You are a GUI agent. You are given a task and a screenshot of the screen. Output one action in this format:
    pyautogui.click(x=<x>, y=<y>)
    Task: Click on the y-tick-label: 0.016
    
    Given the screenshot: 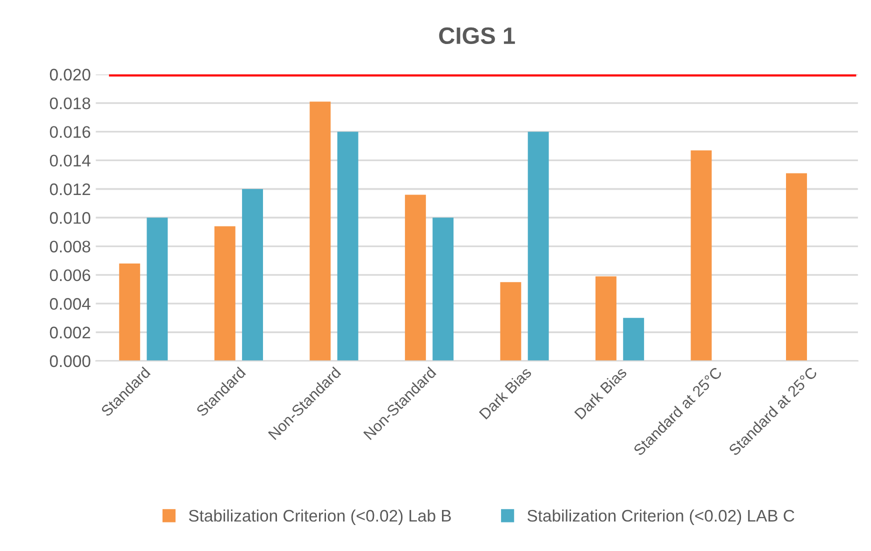 What is the action you would take?
    pyautogui.click(x=70, y=132)
    